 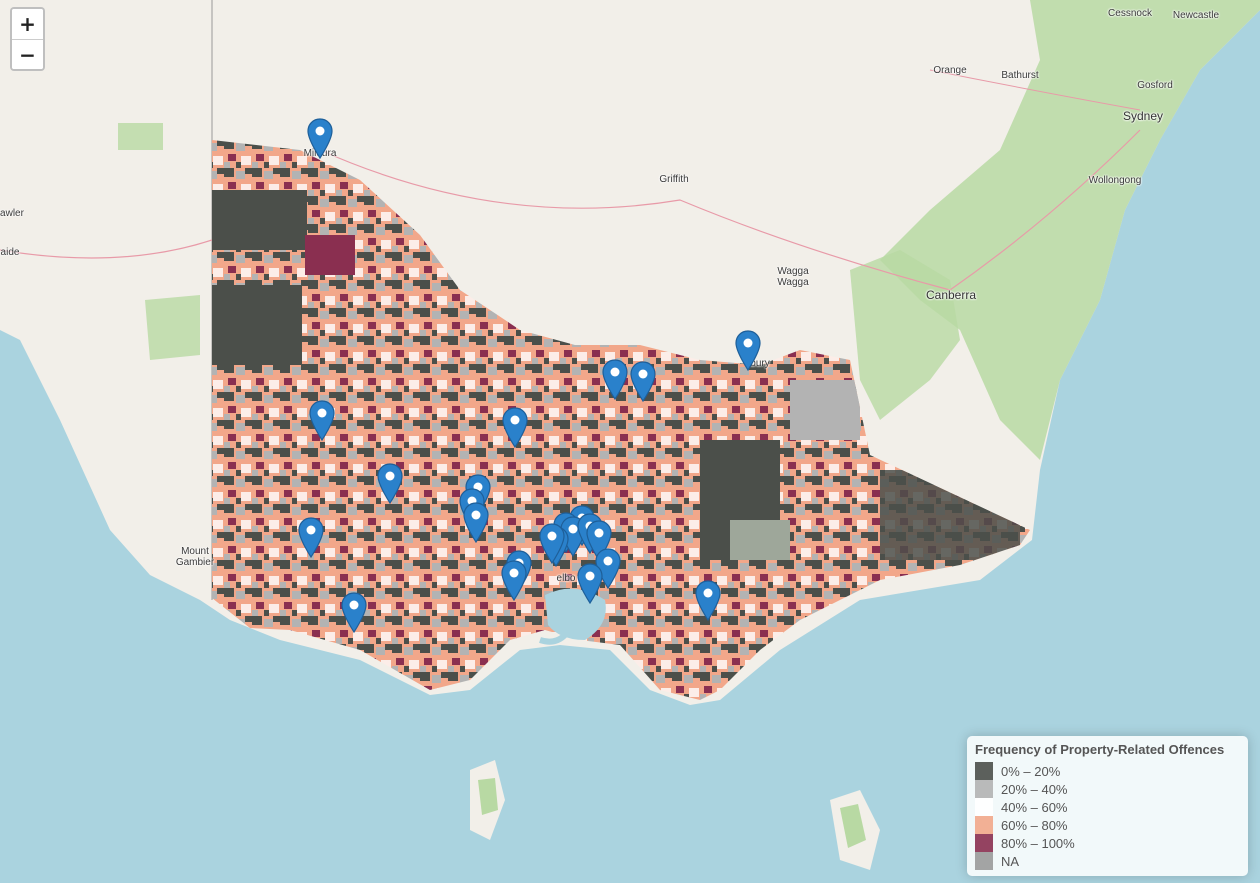 What do you see at coordinates (10, 252) in the screenshot?
I see `place-label-adelaide: aide` at bounding box center [10, 252].